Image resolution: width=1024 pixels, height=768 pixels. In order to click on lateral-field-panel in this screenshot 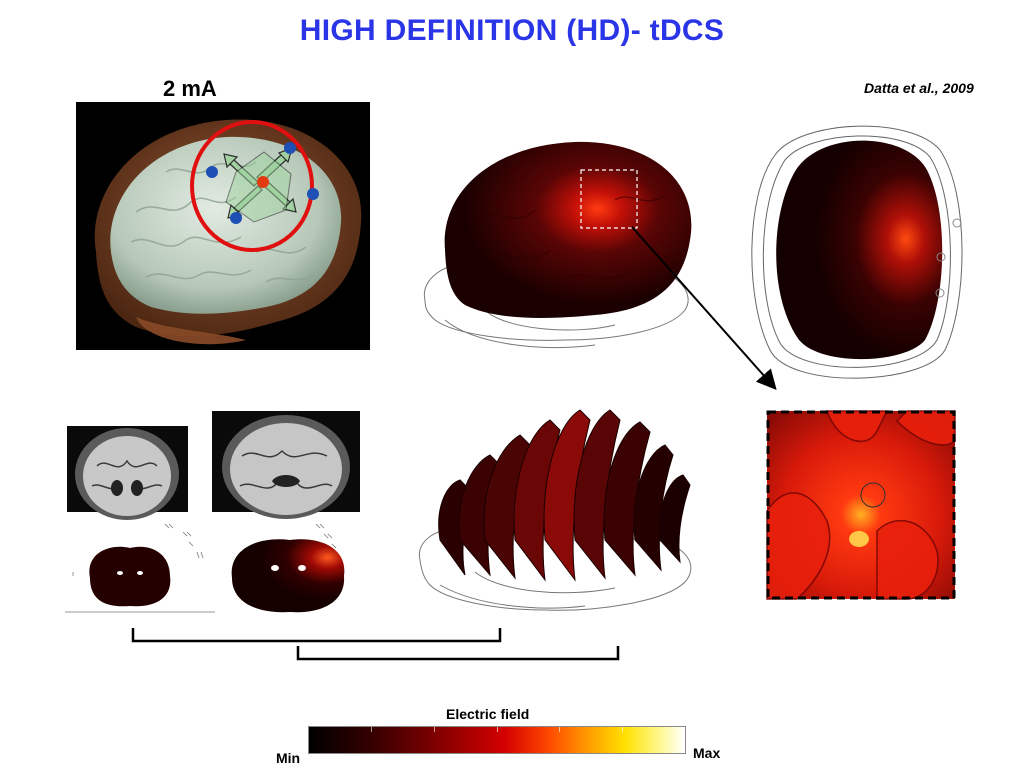, I will do `click(557, 245)`.